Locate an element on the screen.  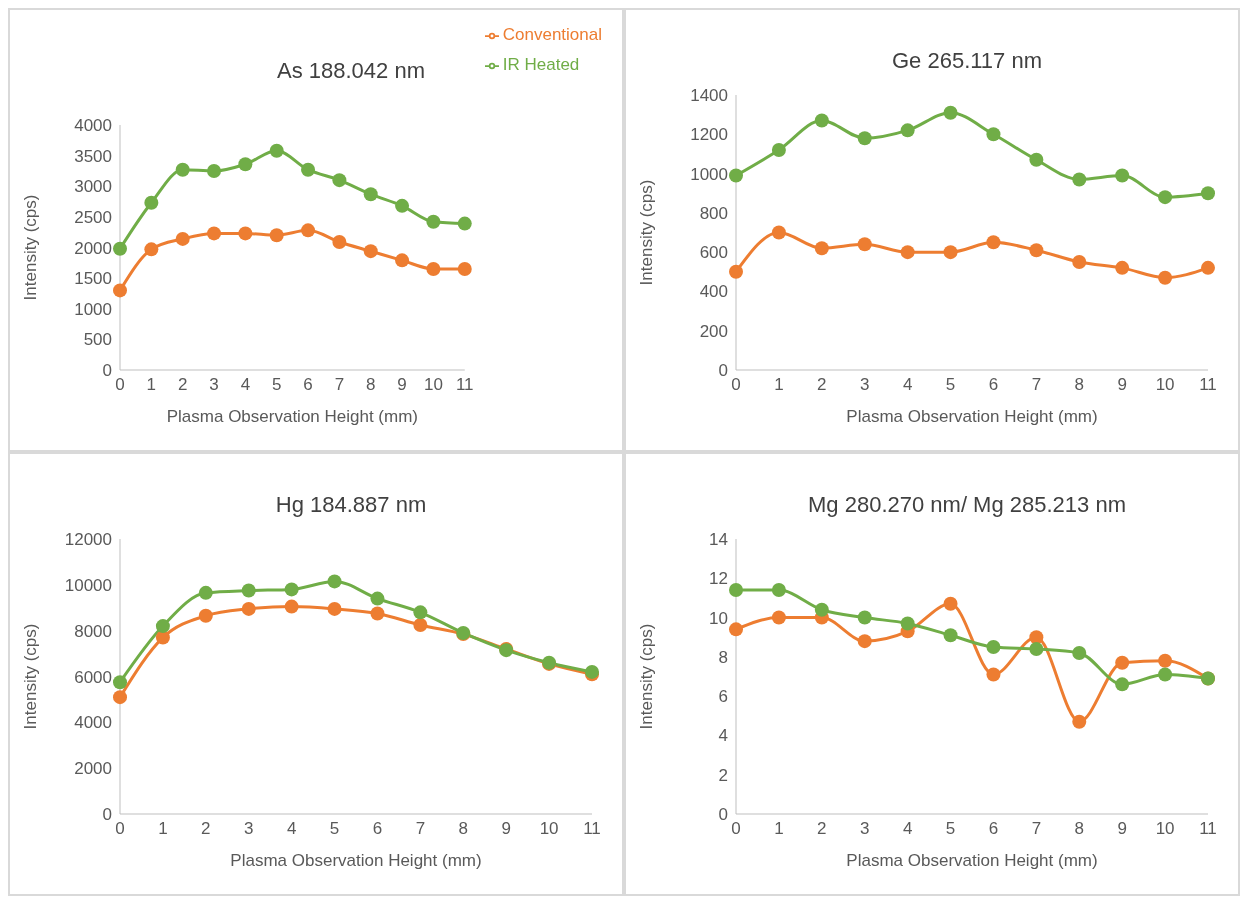
y-tick-label: 10000 is located at coordinates (88, 585).